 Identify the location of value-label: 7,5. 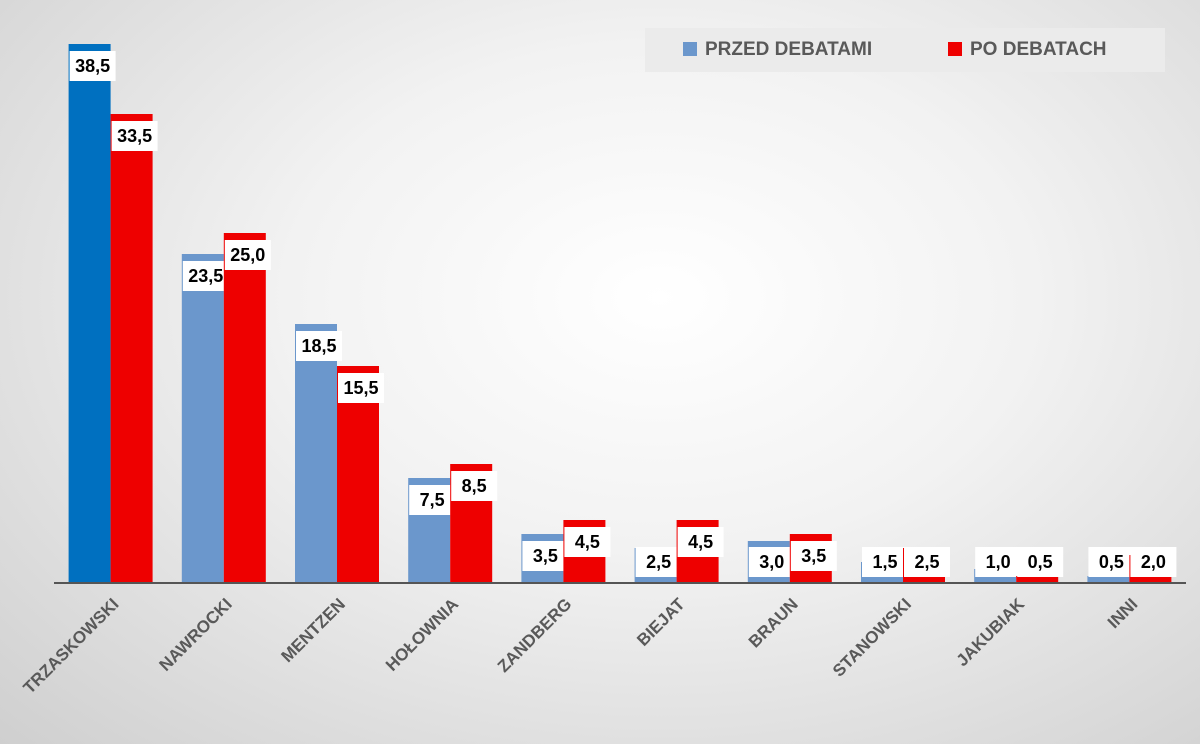
(432, 500).